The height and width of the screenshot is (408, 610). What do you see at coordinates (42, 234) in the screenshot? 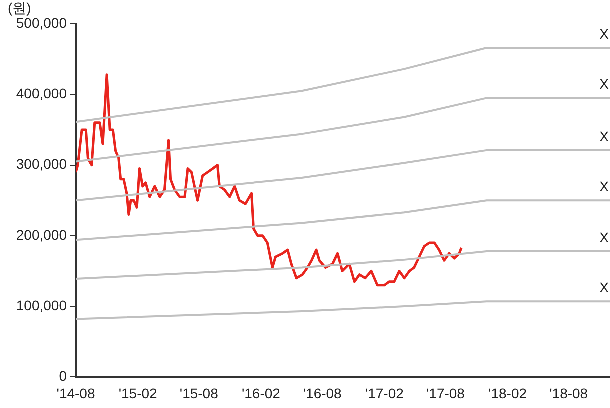
I see `y-tick-label: 200,000` at bounding box center [42, 234].